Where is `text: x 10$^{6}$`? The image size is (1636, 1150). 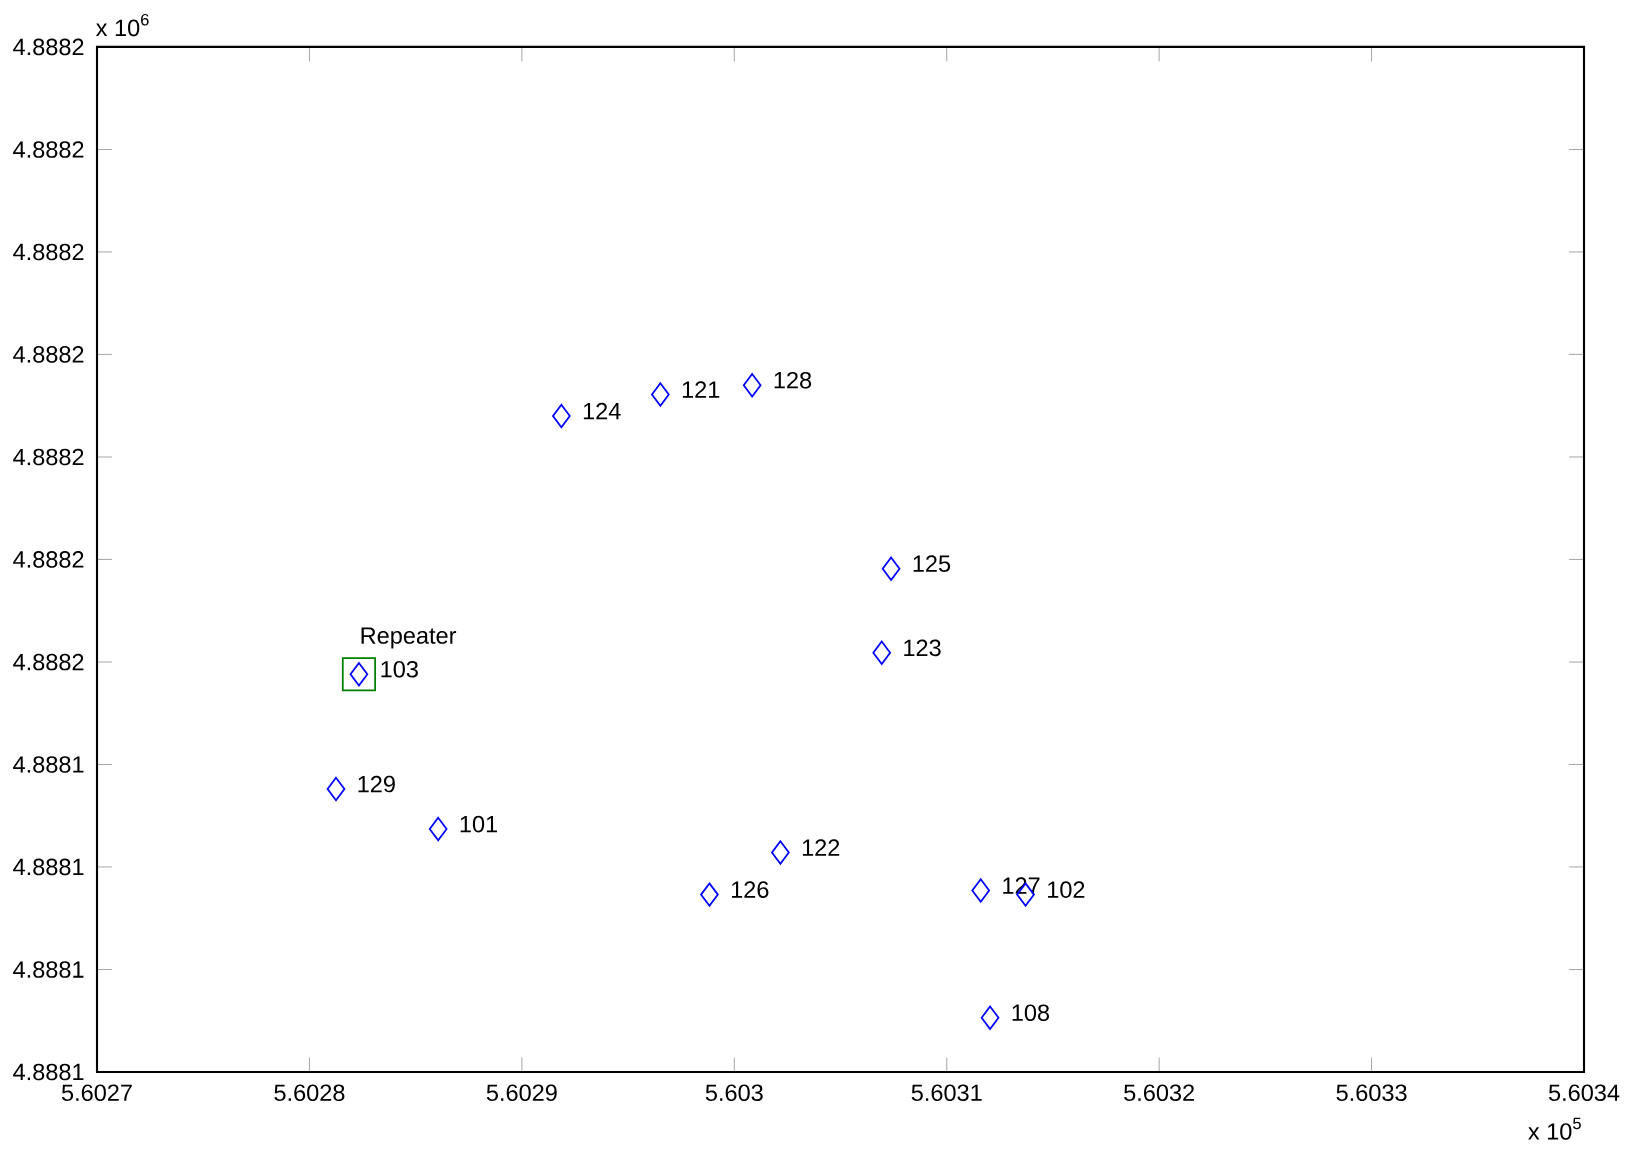
text: x 10$^{6}$ is located at coordinates (122, 25).